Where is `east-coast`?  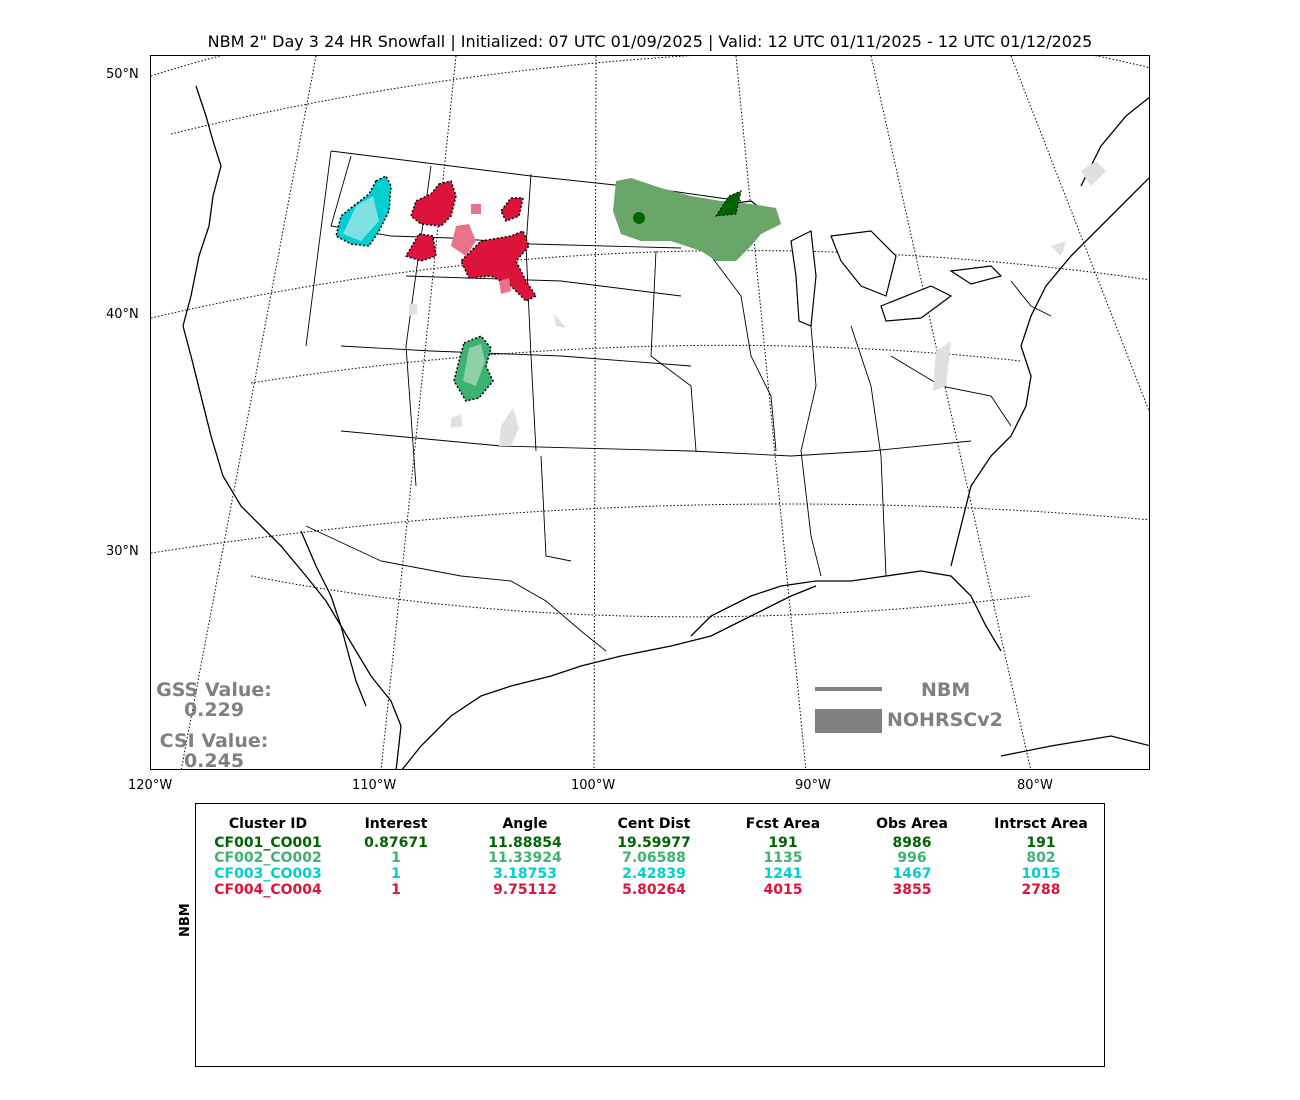 east-coast is located at coordinates (1049, 372).